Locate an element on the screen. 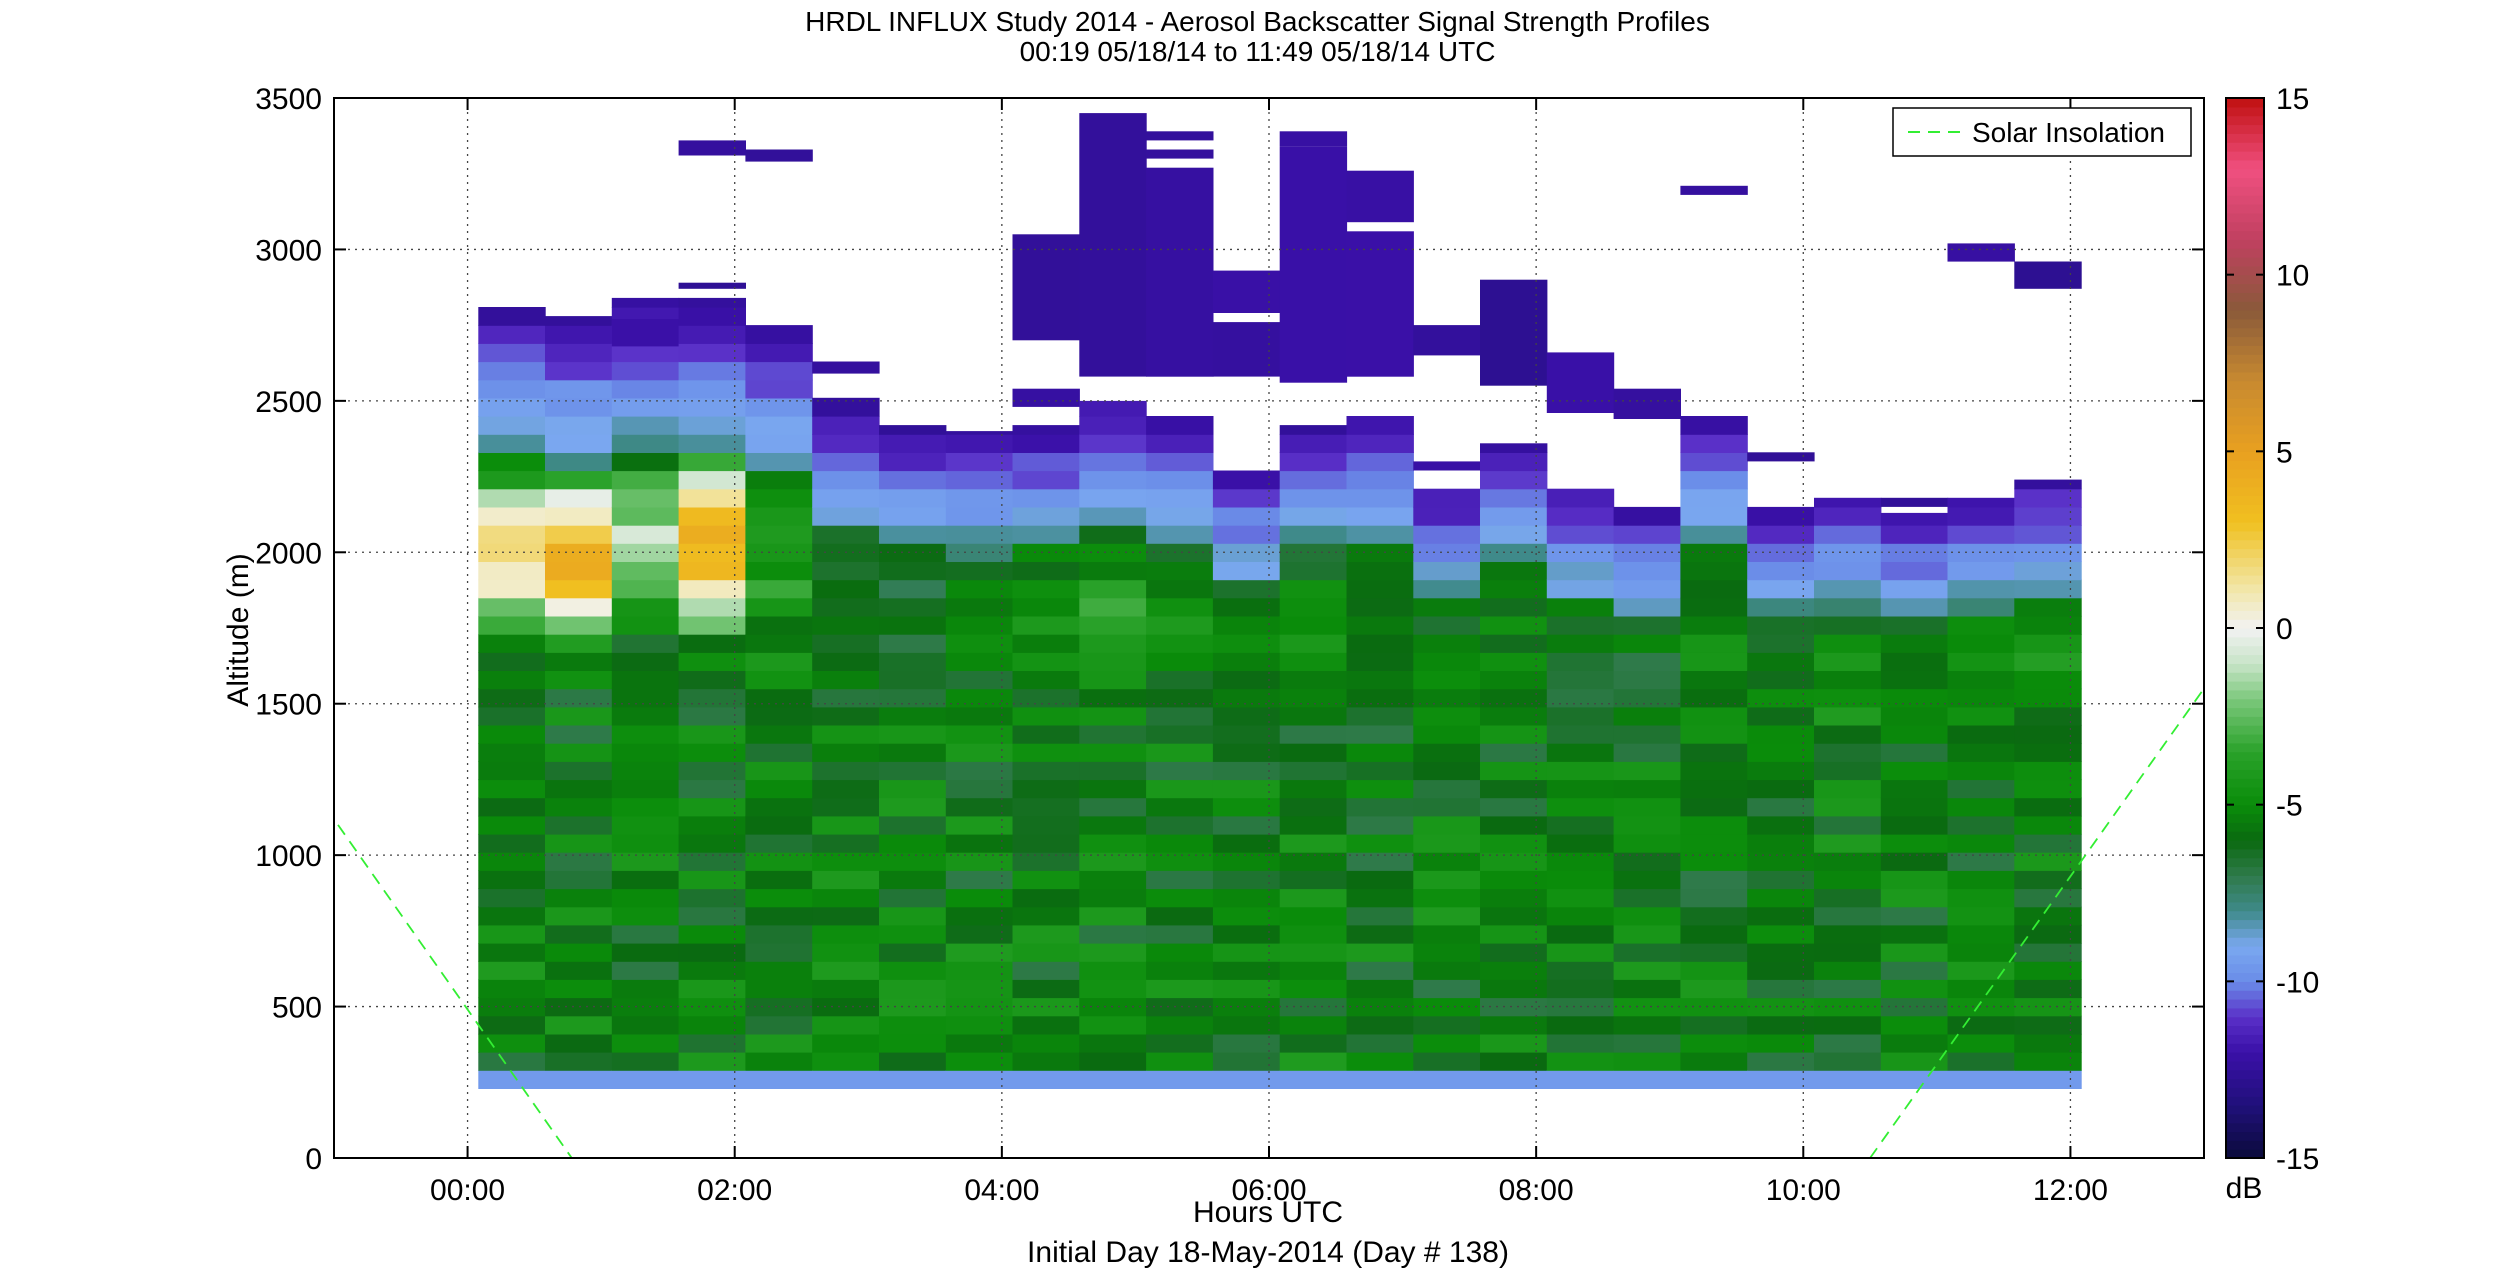 This screenshot has width=2515, height=1282. x-tick-label: 02:00 is located at coordinates (734, 1190).